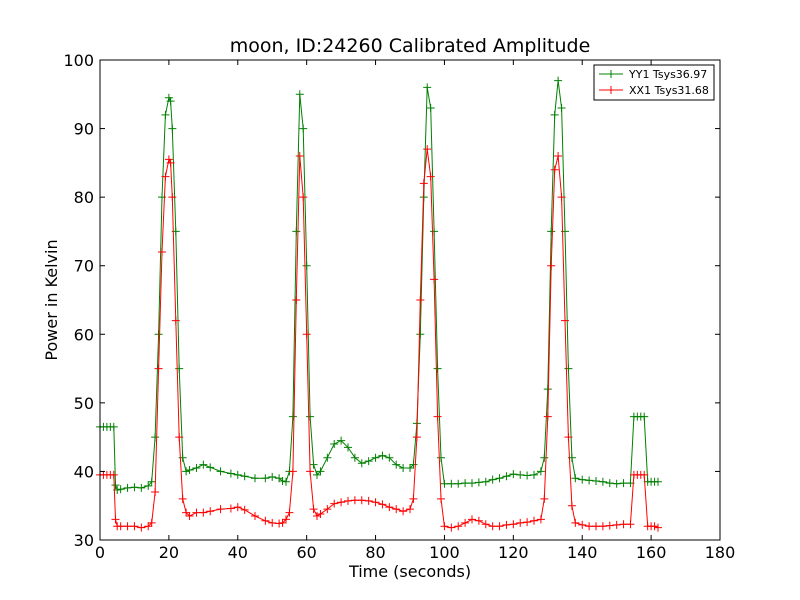 The width and height of the screenshot is (800, 600). Describe the element at coordinates (669, 90) in the screenshot. I see `legend-label-xx1: XX1 Tsys31.68` at that location.